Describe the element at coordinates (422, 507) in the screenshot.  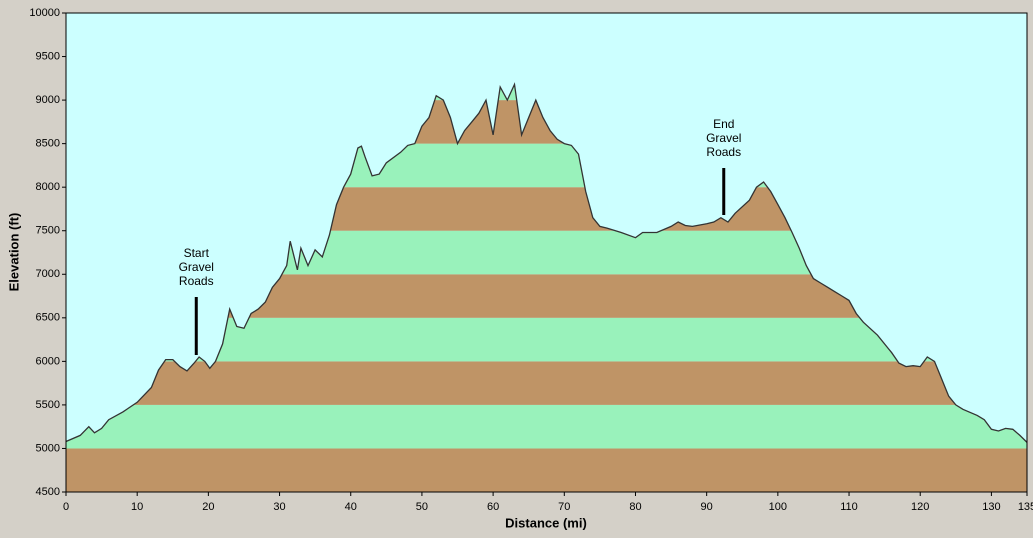
I see `x-tick-label: 50` at that location.